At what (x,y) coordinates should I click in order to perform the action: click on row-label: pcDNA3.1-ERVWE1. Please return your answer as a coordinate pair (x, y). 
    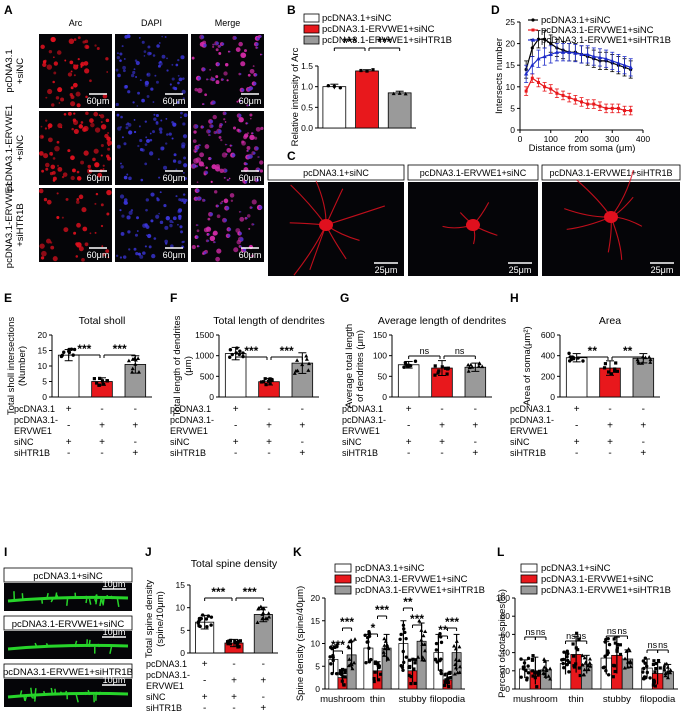
    Looking at the image, I should click on (9, 148).